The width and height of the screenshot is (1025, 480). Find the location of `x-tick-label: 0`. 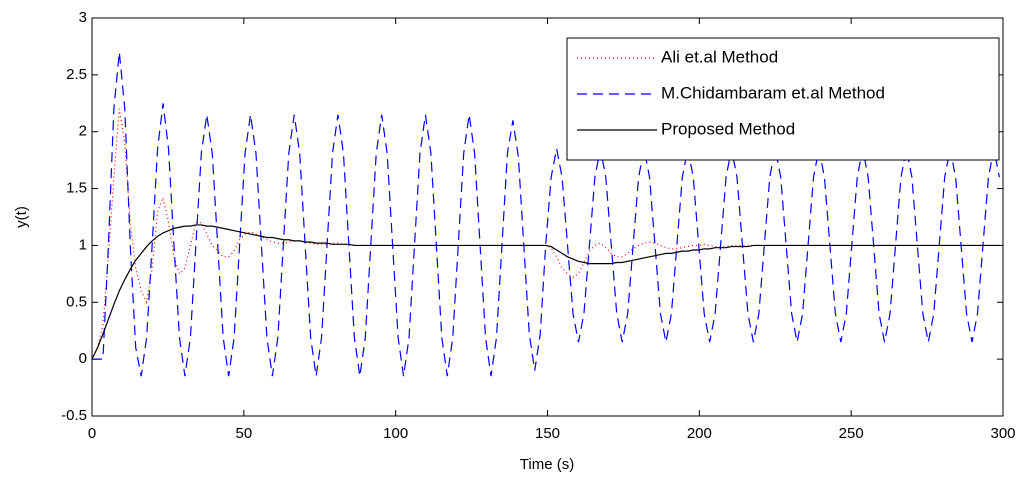

x-tick-label: 0 is located at coordinates (92, 433).